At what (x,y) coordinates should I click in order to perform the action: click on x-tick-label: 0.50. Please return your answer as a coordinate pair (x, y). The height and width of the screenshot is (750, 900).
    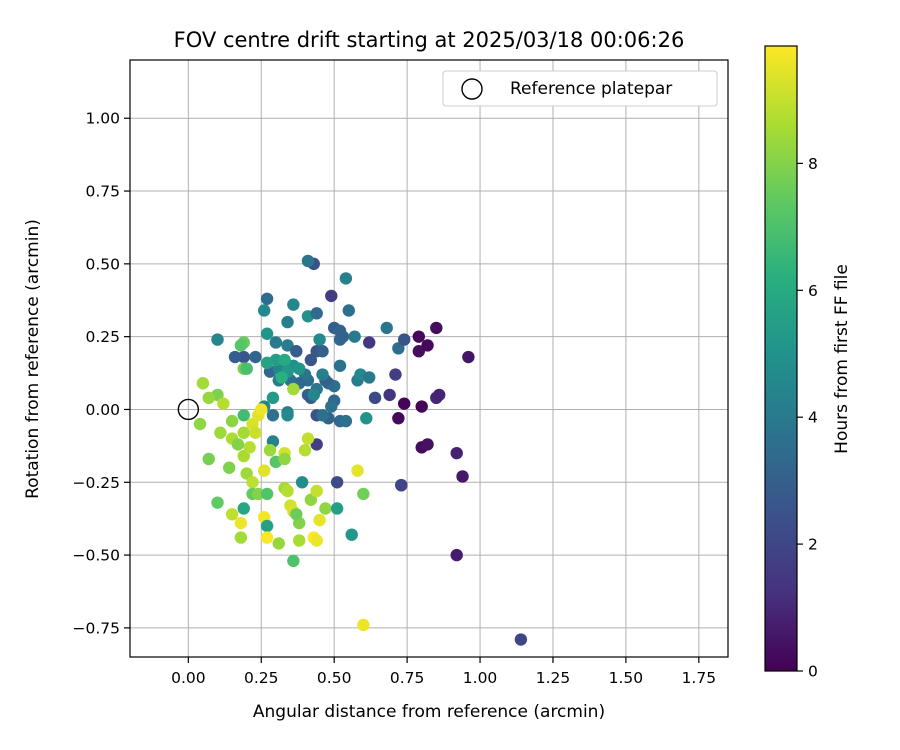
    Looking at the image, I should click on (334, 678).